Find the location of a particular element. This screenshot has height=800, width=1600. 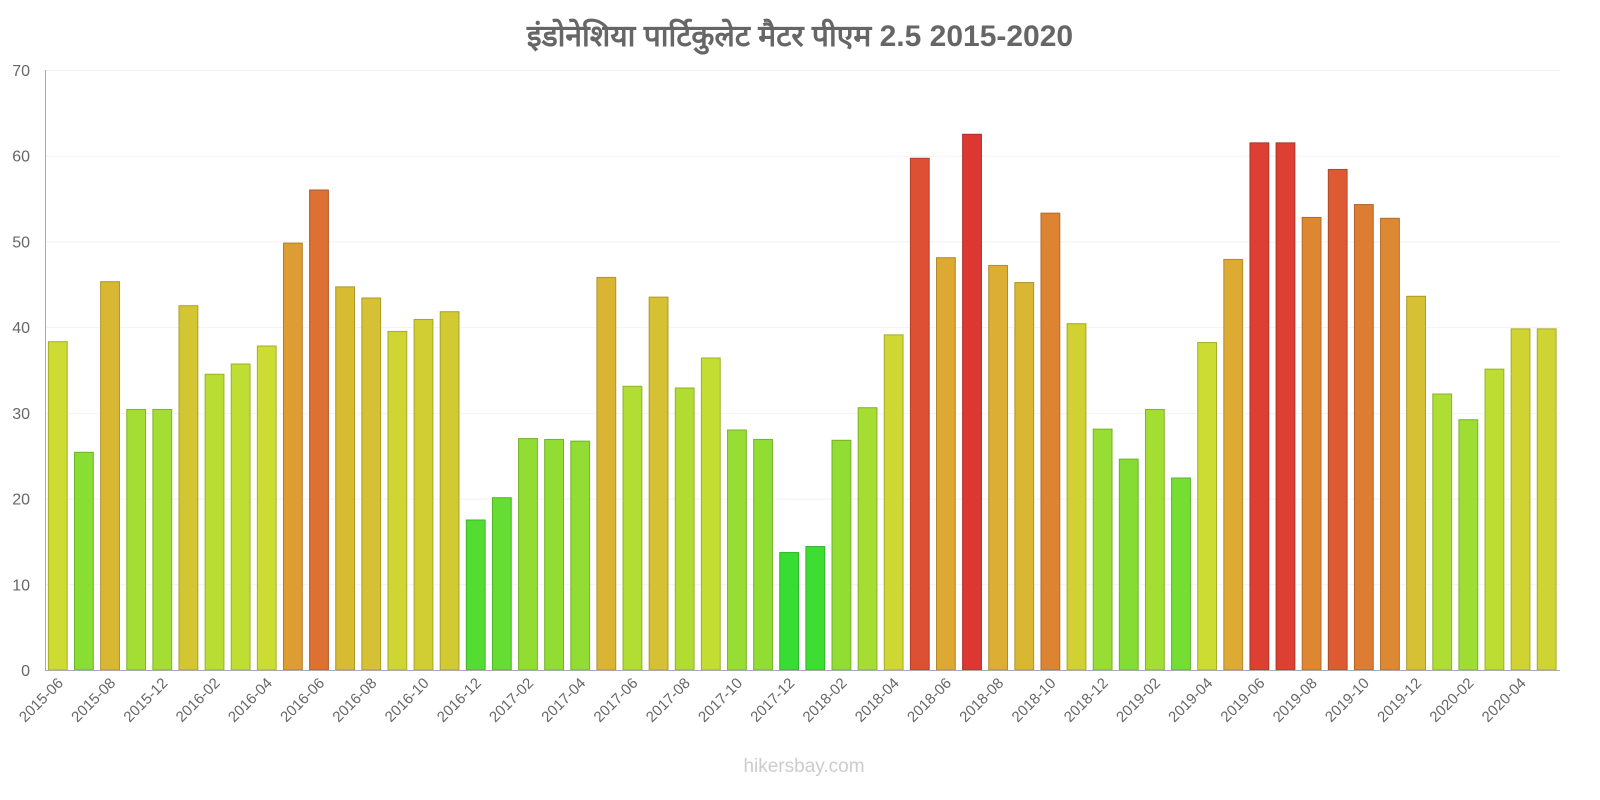

x-tick-label: 2019-02 is located at coordinates (1138, 700).